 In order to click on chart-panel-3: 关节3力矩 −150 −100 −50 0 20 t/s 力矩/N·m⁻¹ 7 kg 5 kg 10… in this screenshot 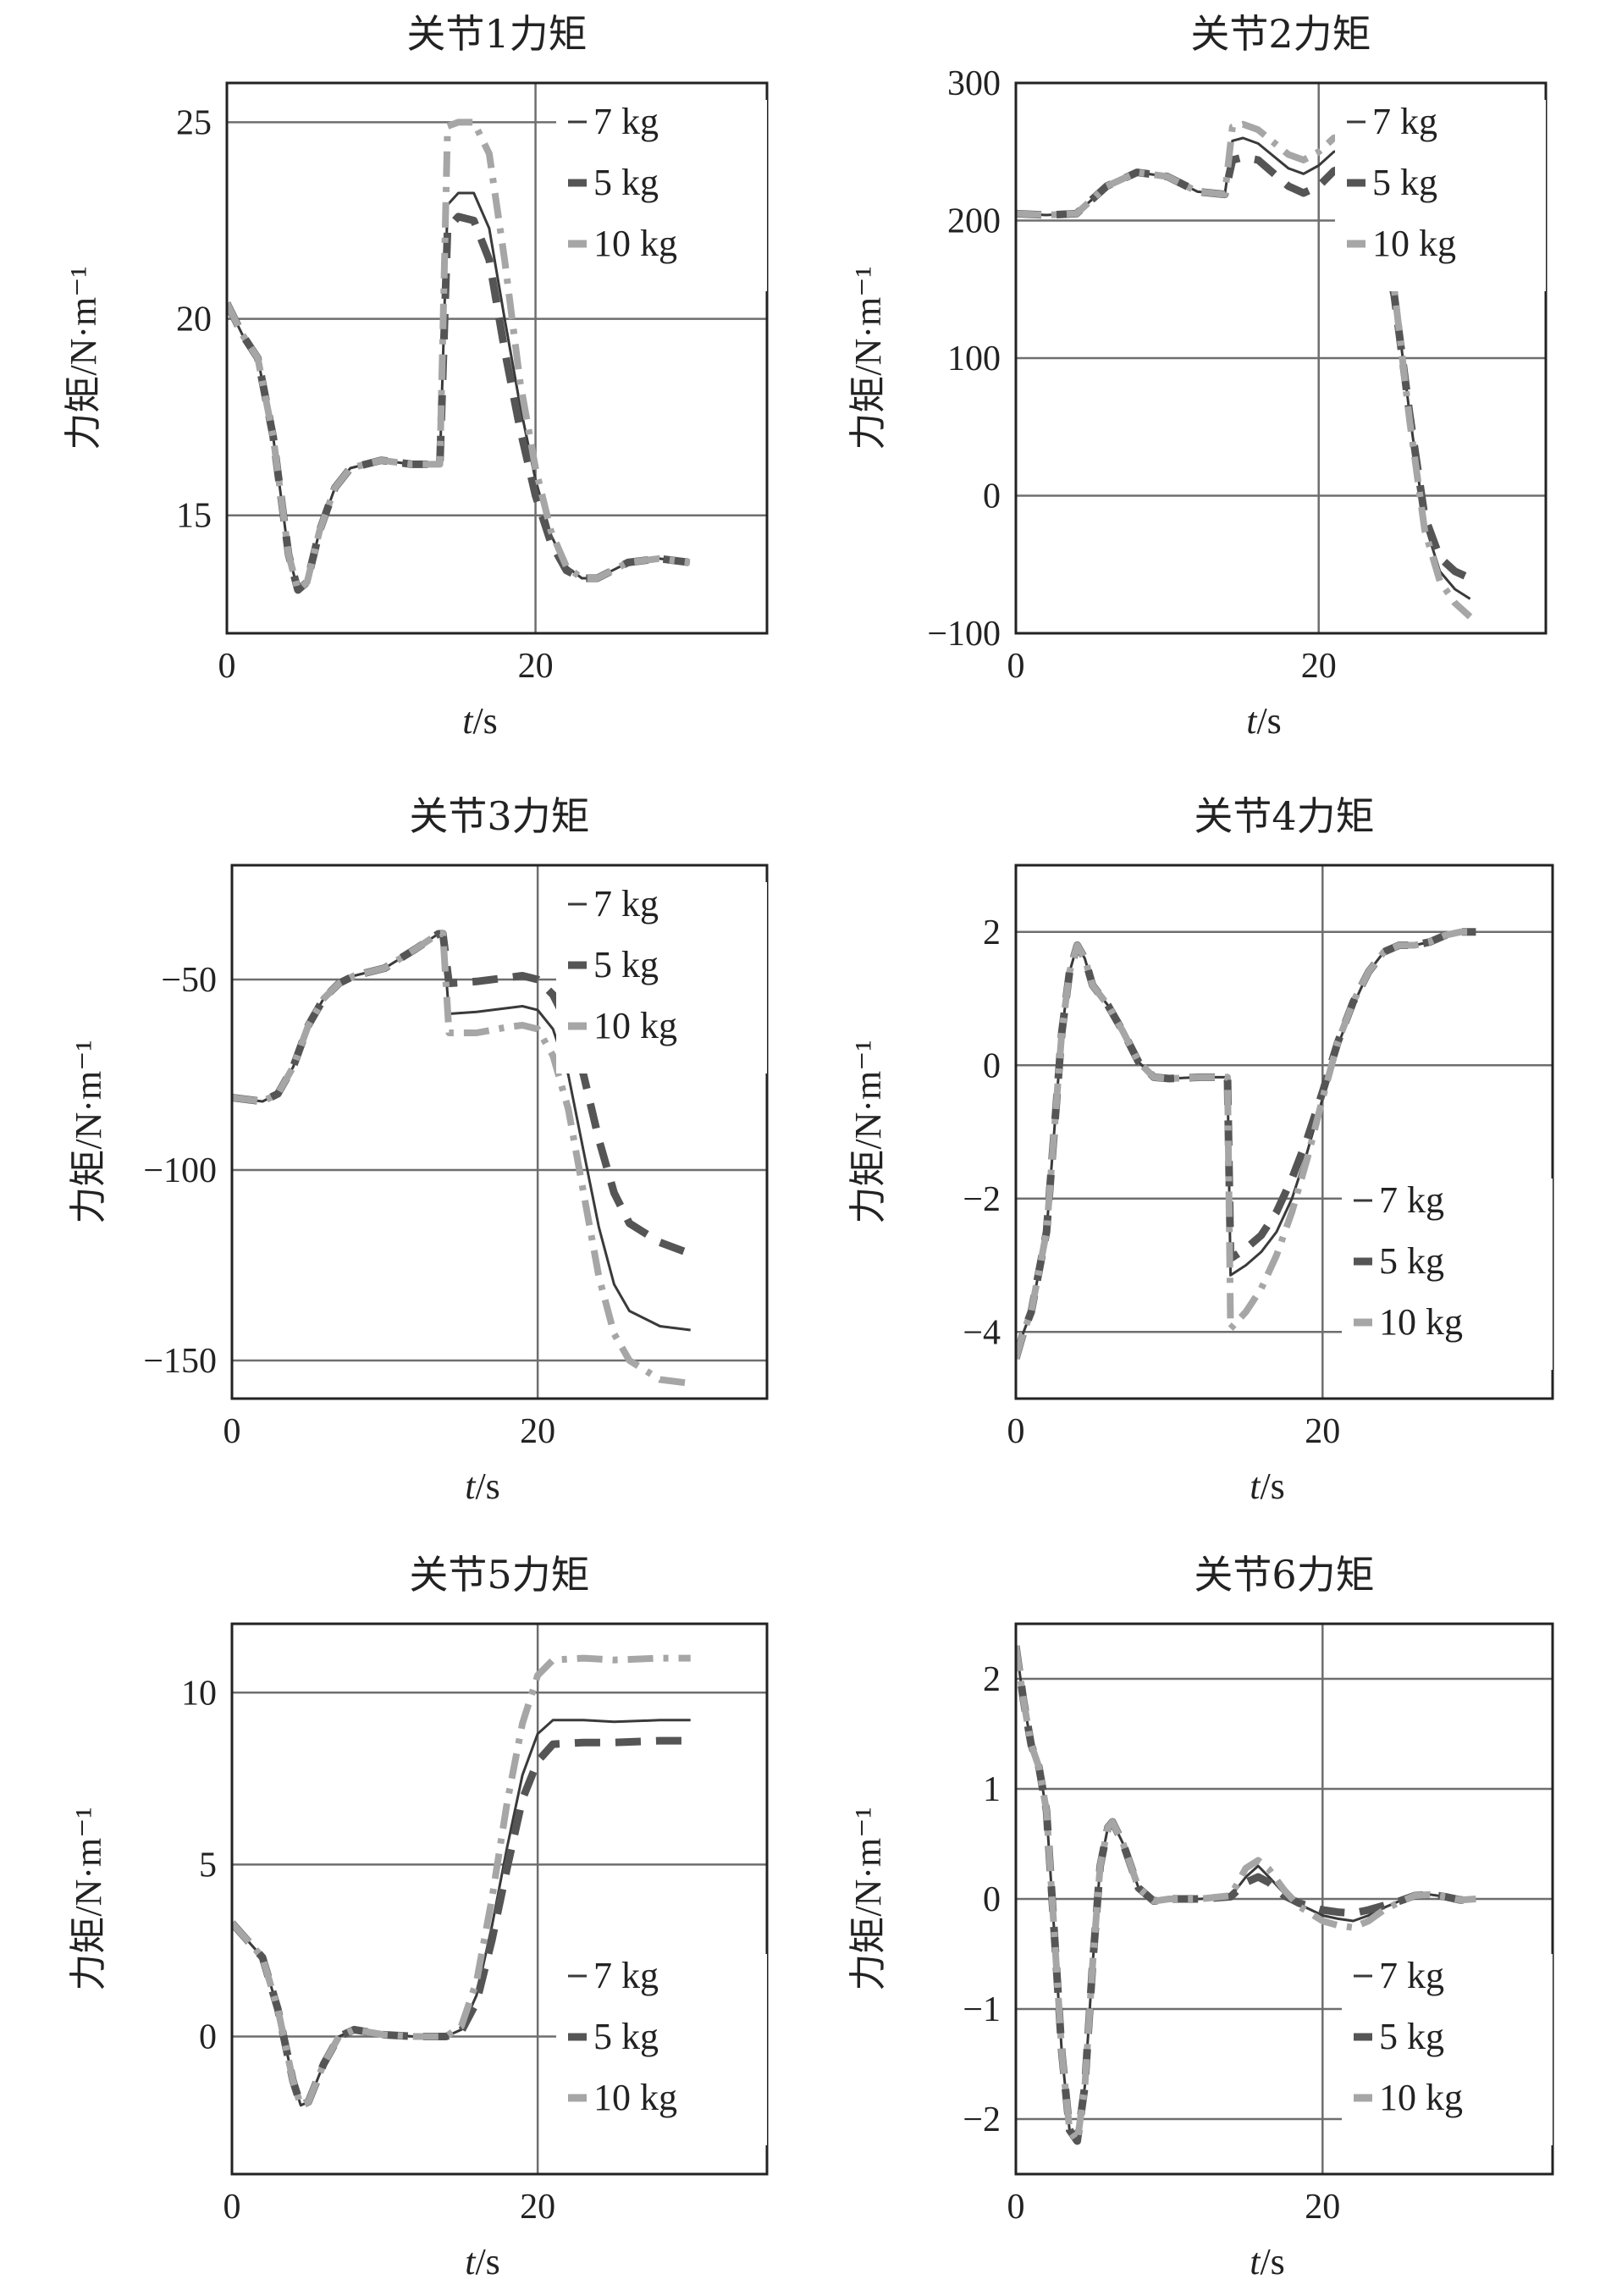, I will do `click(418, 1150)`.